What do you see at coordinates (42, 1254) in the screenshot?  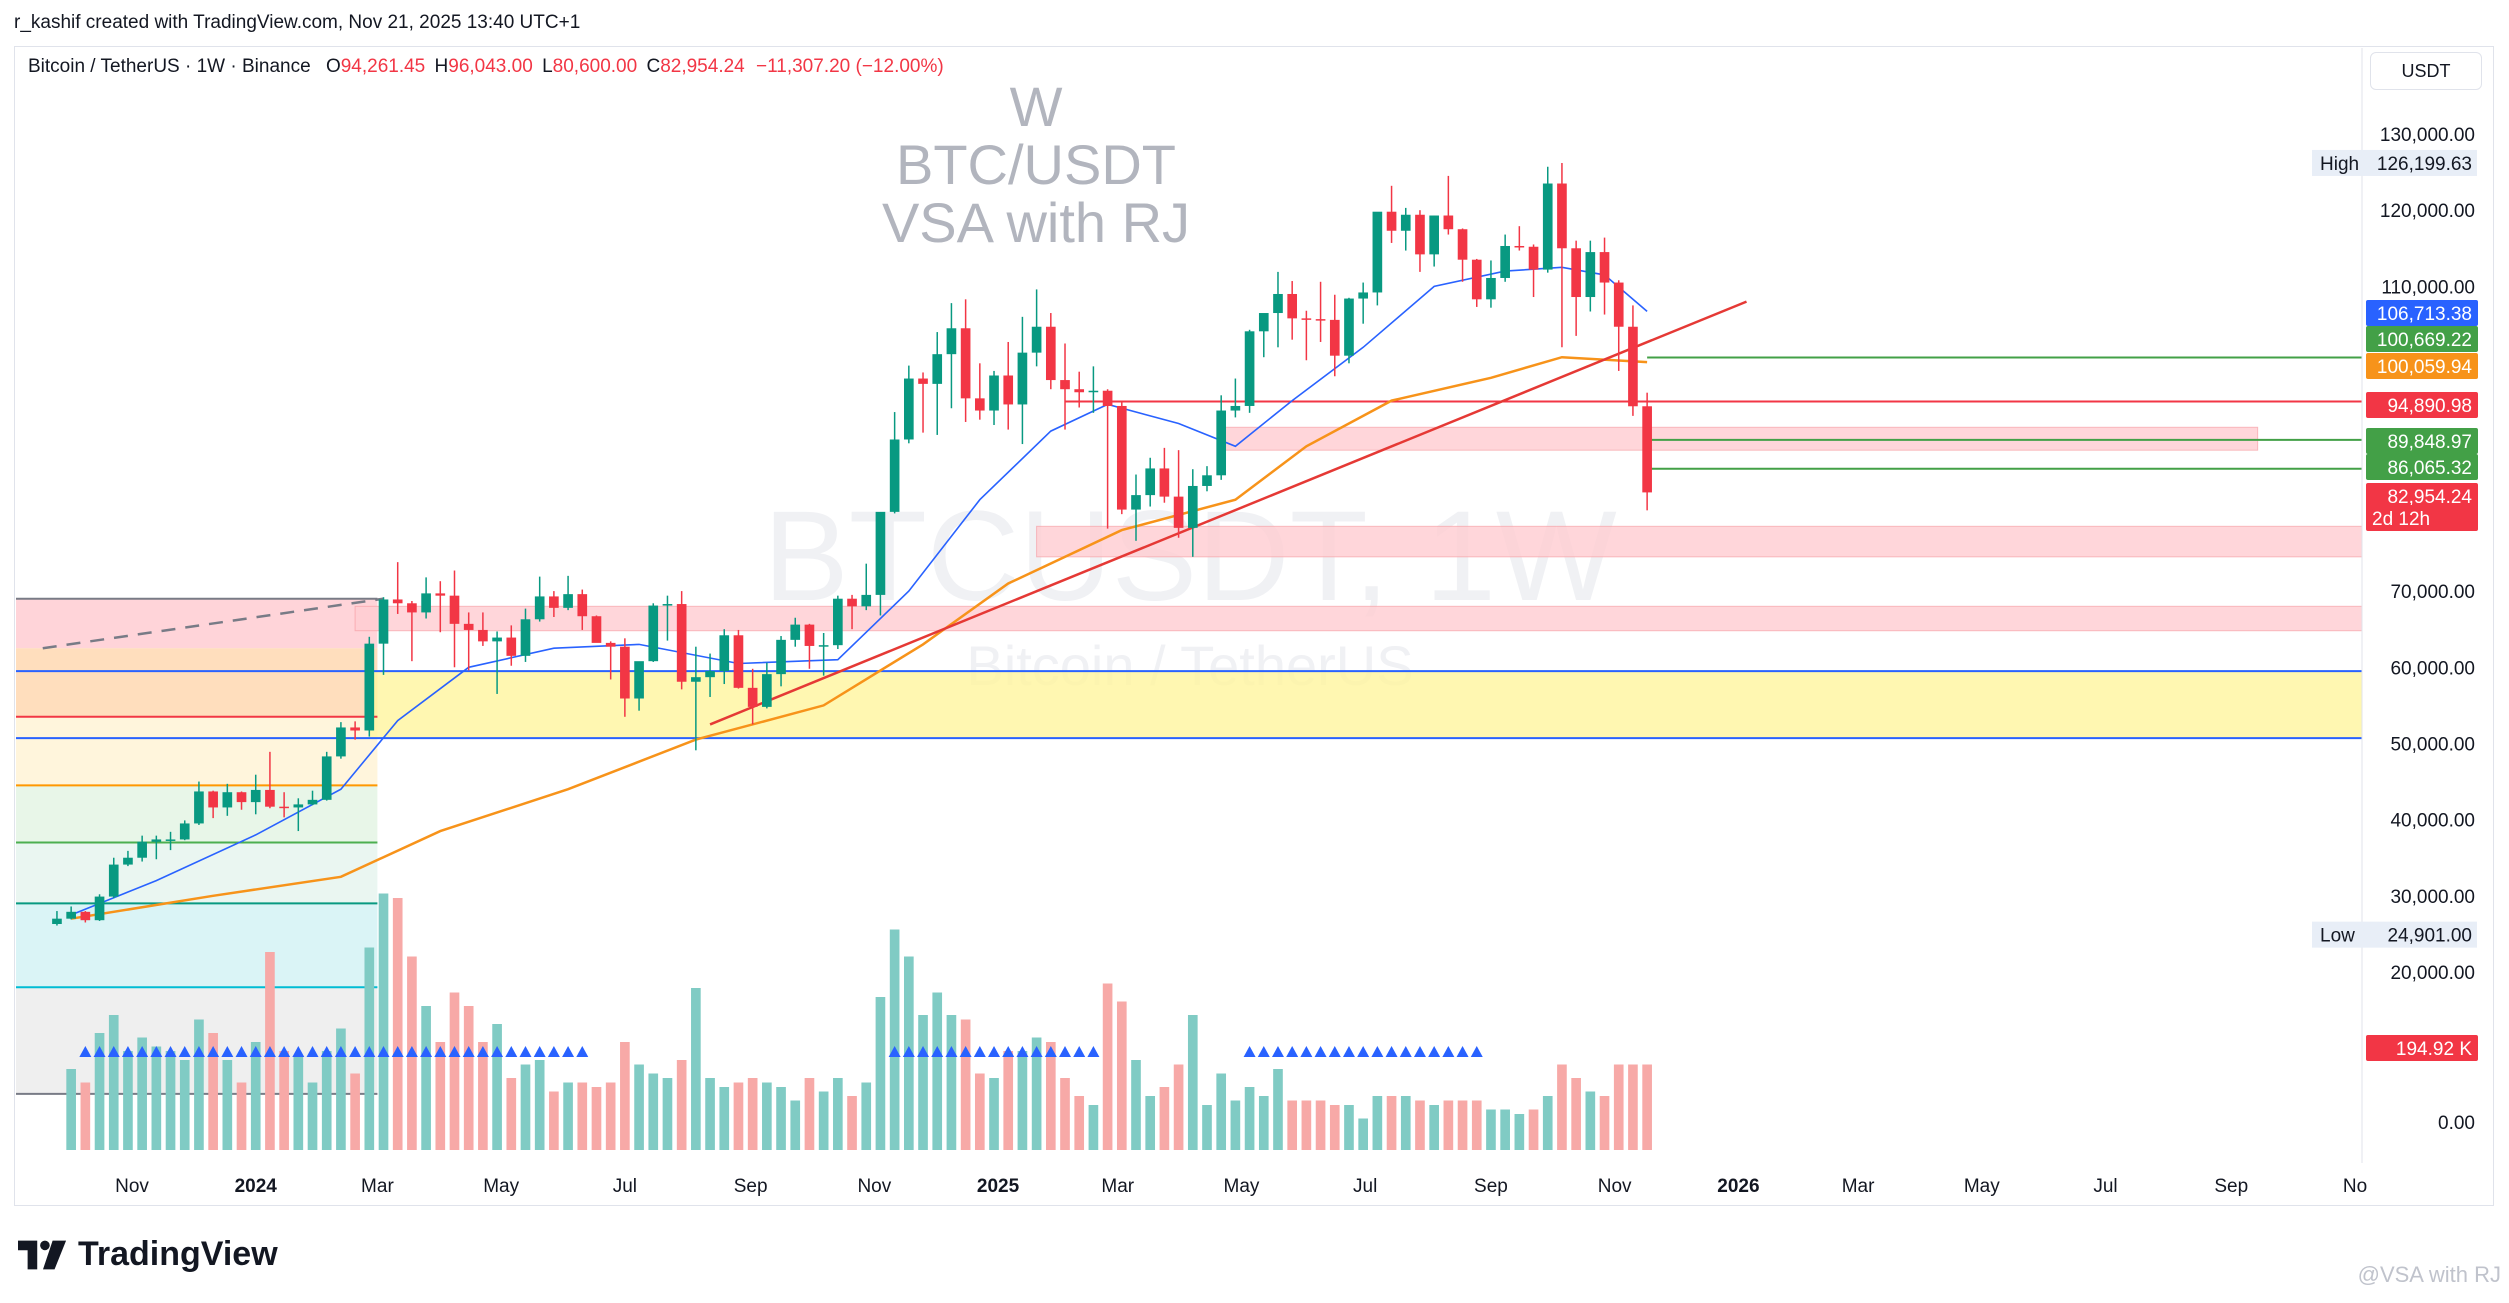 I see `tradingview-logo-icon` at bounding box center [42, 1254].